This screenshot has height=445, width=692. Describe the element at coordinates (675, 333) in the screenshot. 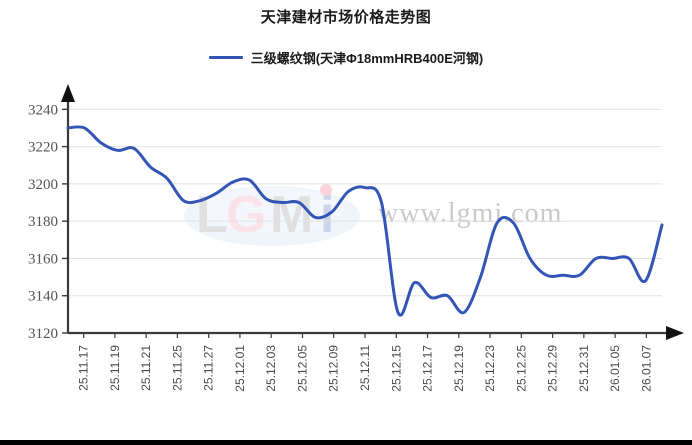

I see `x-axis-arrow-icon` at that location.